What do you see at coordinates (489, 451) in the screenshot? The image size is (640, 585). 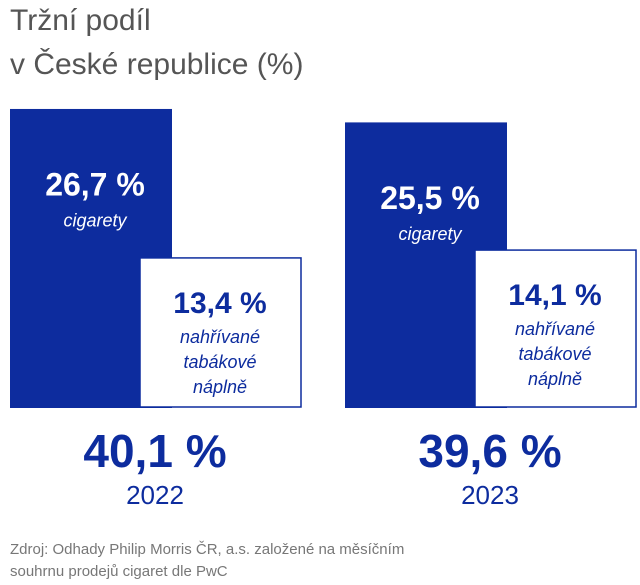 I see `total-label: 39,6 %` at bounding box center [489, 451].